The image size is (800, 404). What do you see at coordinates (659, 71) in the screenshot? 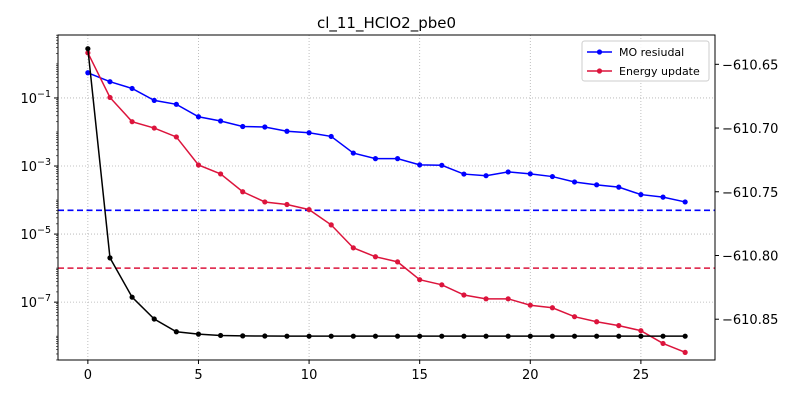
I see `legend-label: Energy update` at bounding box center [659, 71].